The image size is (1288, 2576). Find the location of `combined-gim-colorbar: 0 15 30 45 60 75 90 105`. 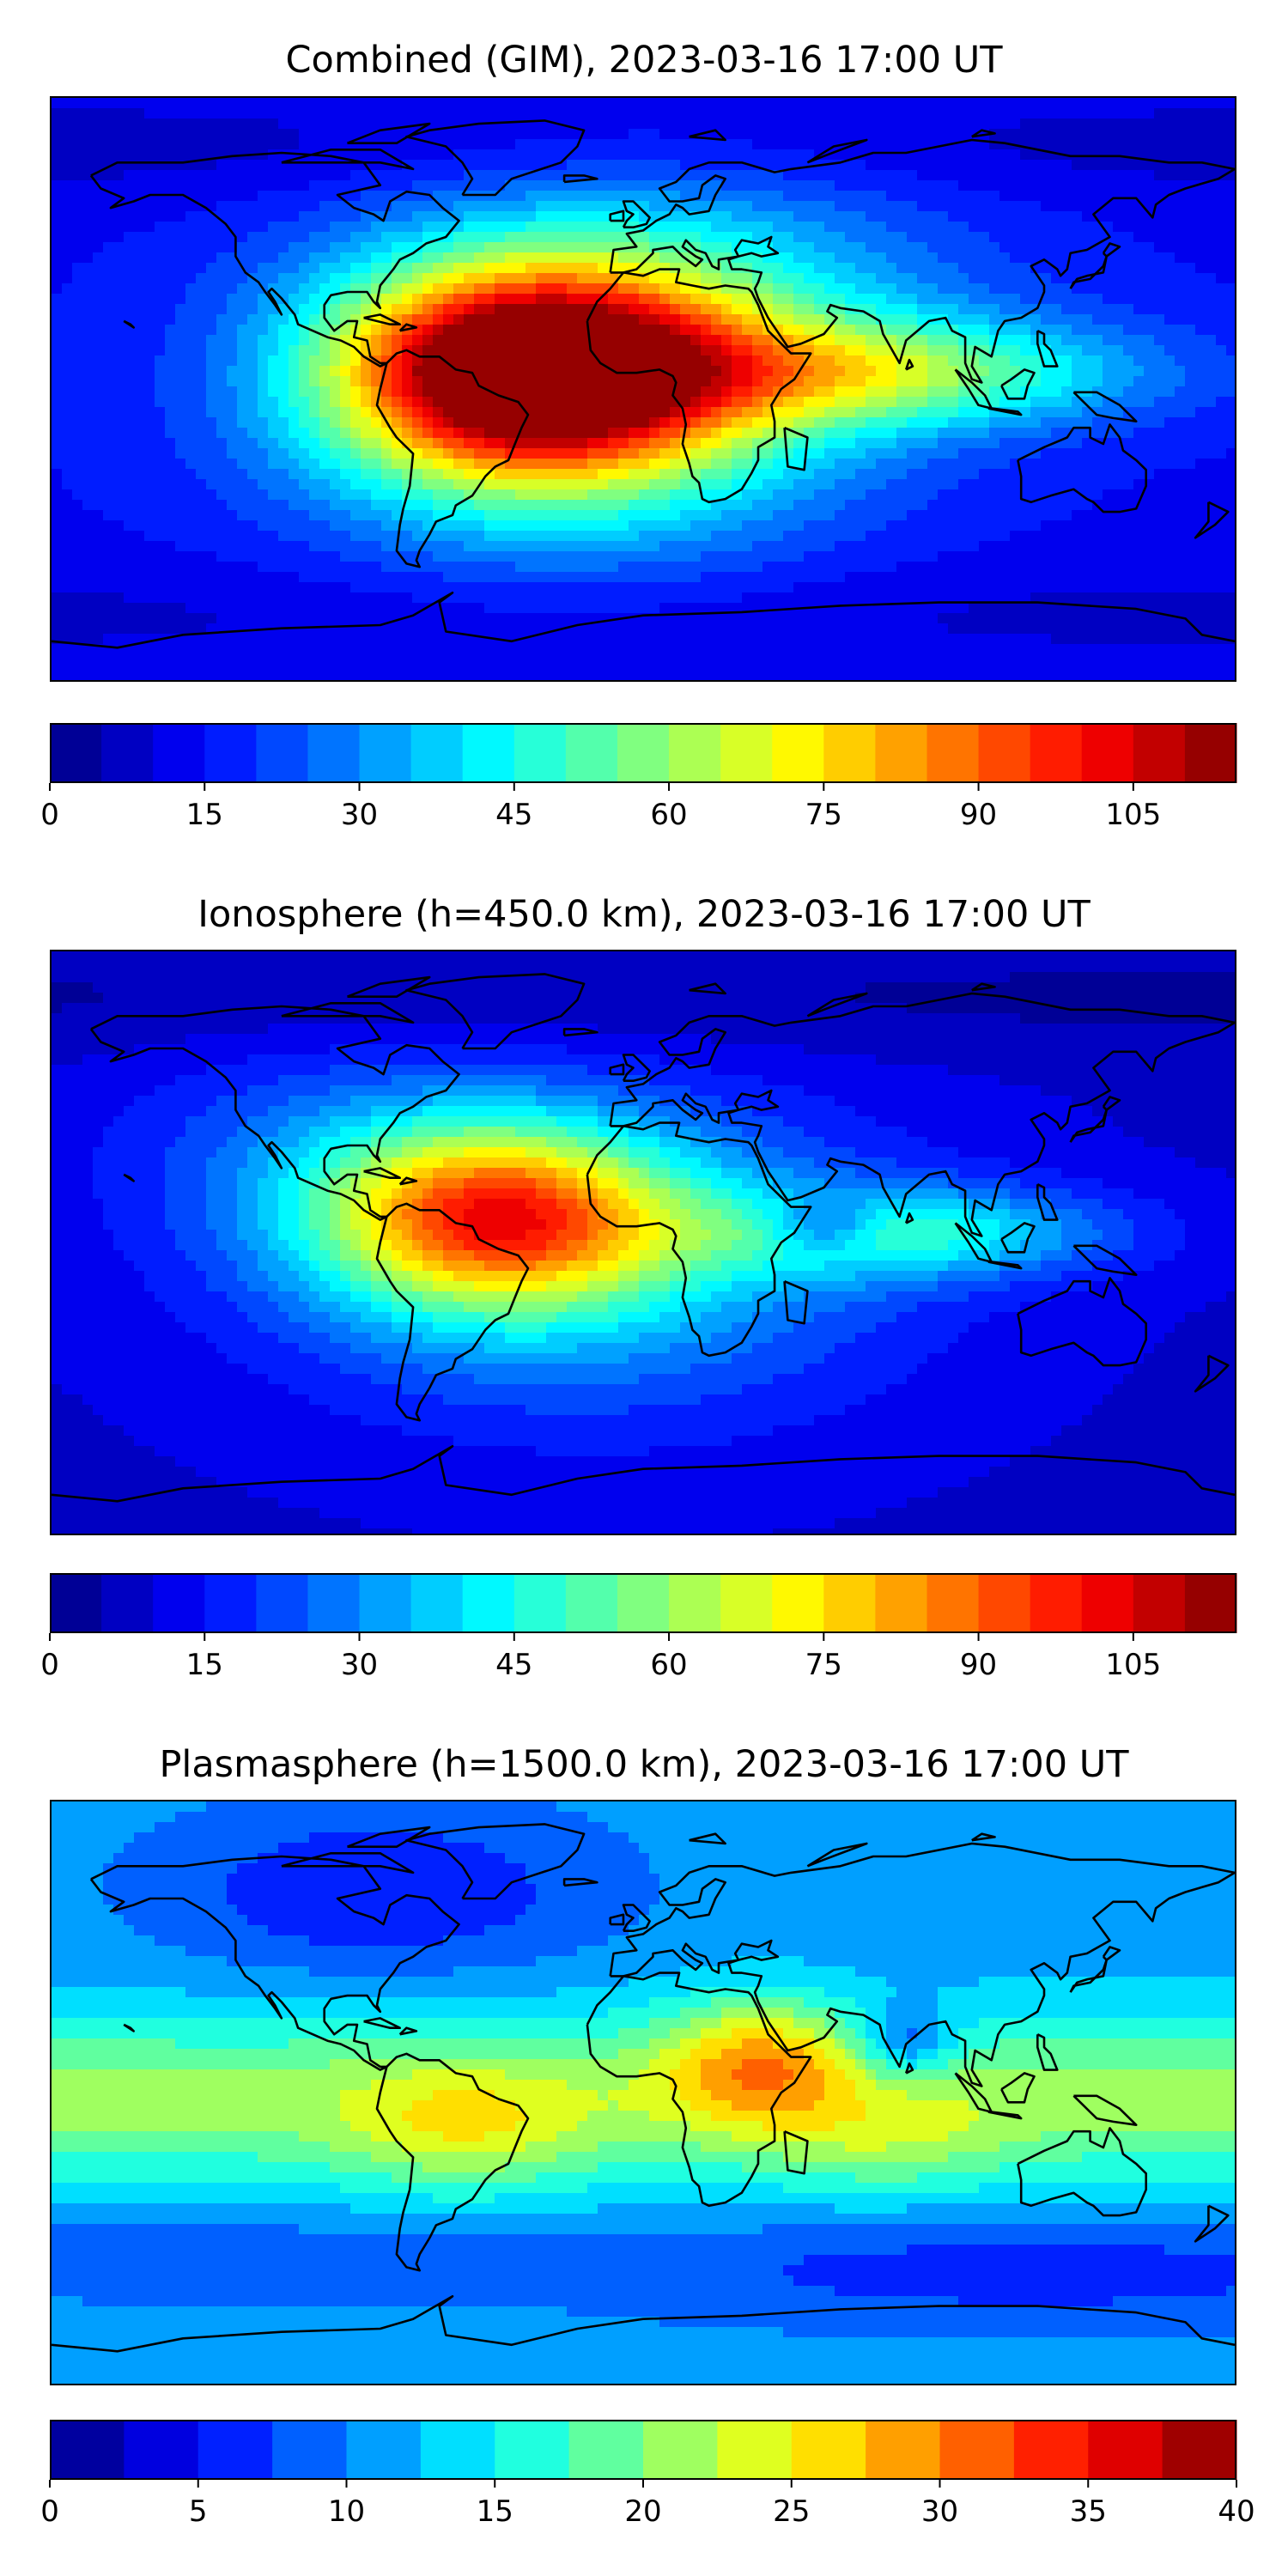

combined-gim-colorbar: 0 15 30 45 60 75 90 105 is located at coordinates (638, 777).